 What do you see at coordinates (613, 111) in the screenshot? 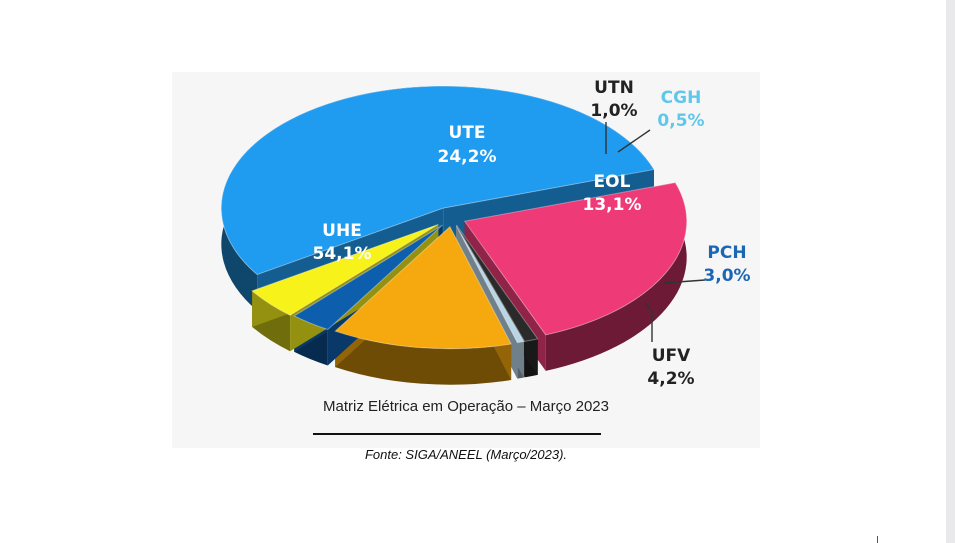
I see `label-value-utn: 1,0%` at bounding box center [613, 111].